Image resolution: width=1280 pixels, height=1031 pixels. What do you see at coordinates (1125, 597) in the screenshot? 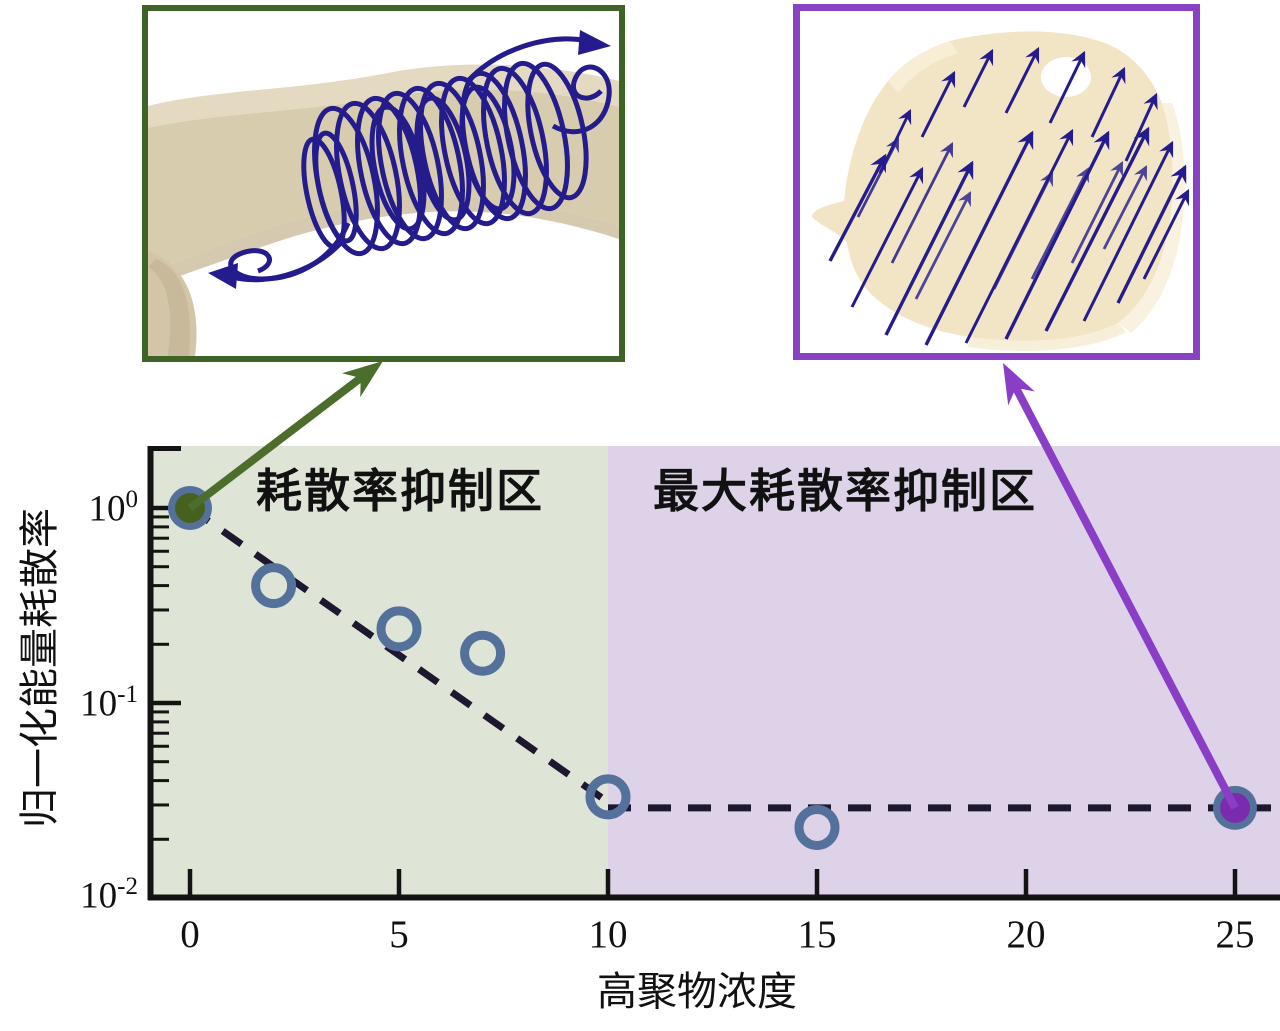
I see `arrow-to-laminar-inset` at bounding box center [1125, 597].